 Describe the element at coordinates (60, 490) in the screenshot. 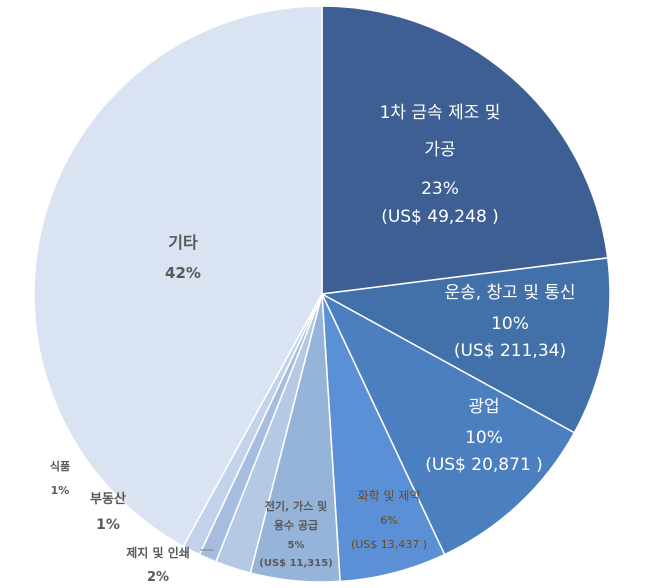

I see `label-food-percent: 1%` at that location.